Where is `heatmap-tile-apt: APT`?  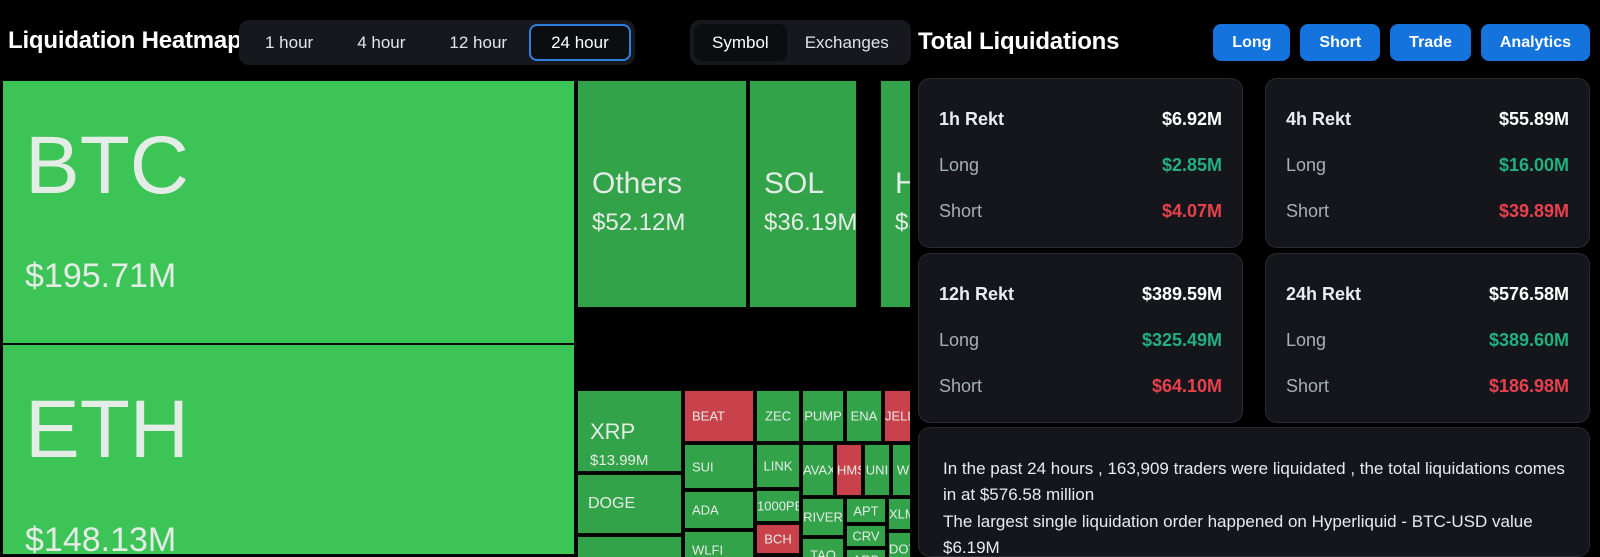
heatmap-tile-apt: APT is located at coordinates (866, 510).